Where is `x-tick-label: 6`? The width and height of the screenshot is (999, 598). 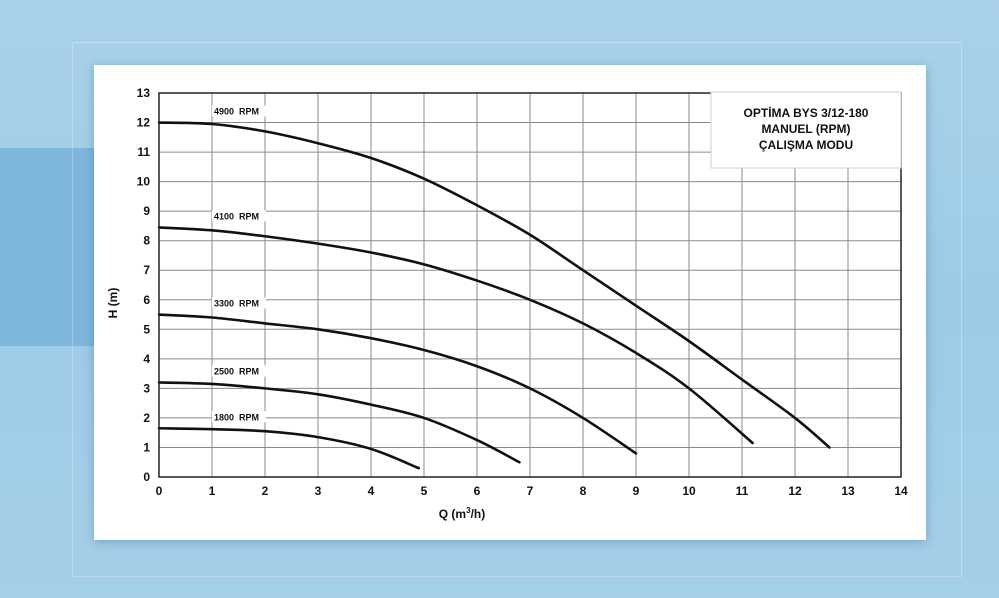
x-tick-label: 6 is located at coordinates (477, 491).